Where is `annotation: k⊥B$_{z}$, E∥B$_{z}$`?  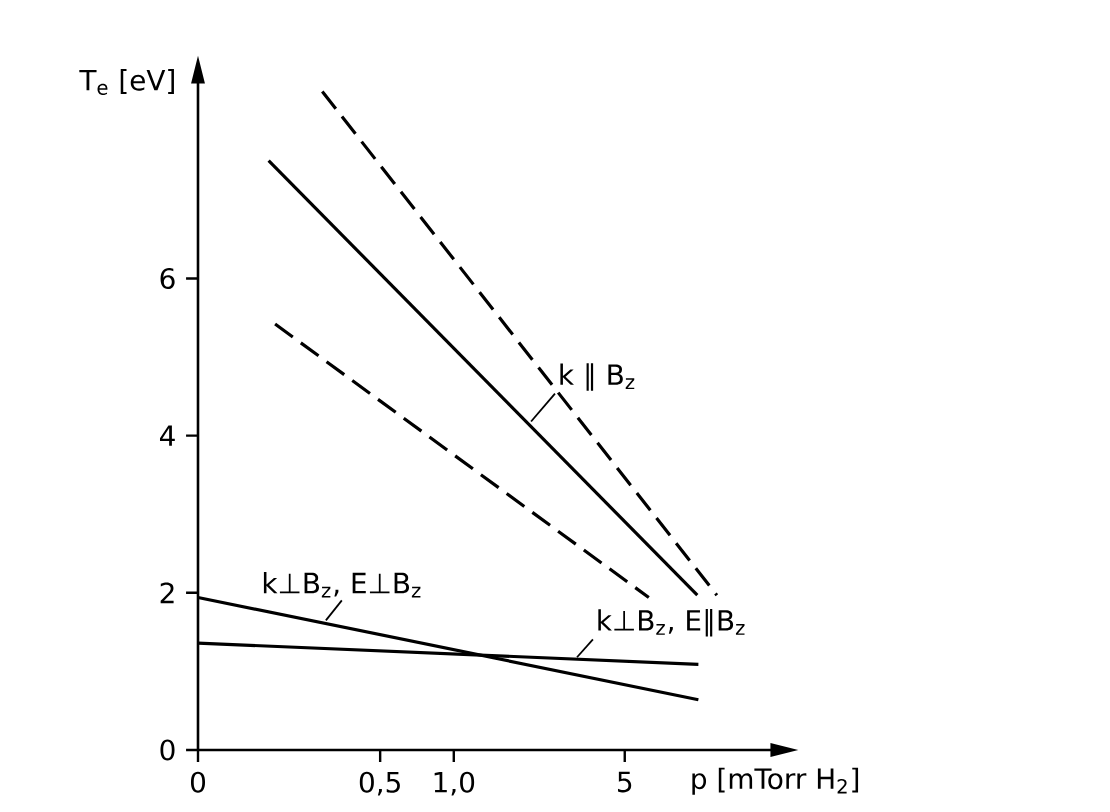
annotation: k⊥B$_{z}$, E∥B$_{z}$ is located at coordinates (671, 622).